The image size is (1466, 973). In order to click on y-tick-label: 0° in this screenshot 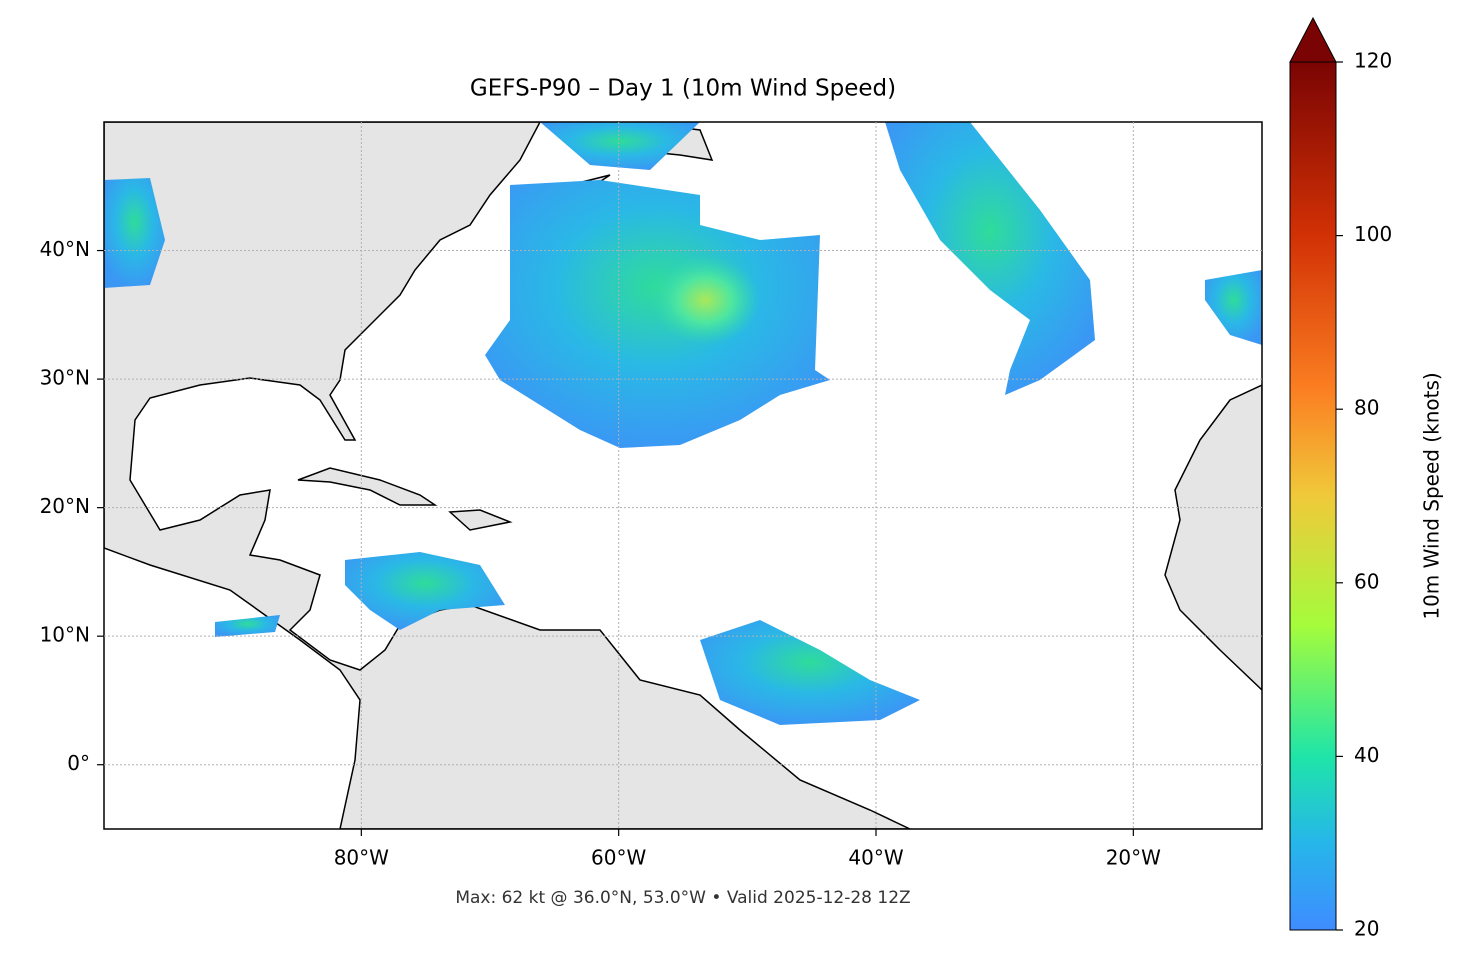, I will do `click(78, 763)`.